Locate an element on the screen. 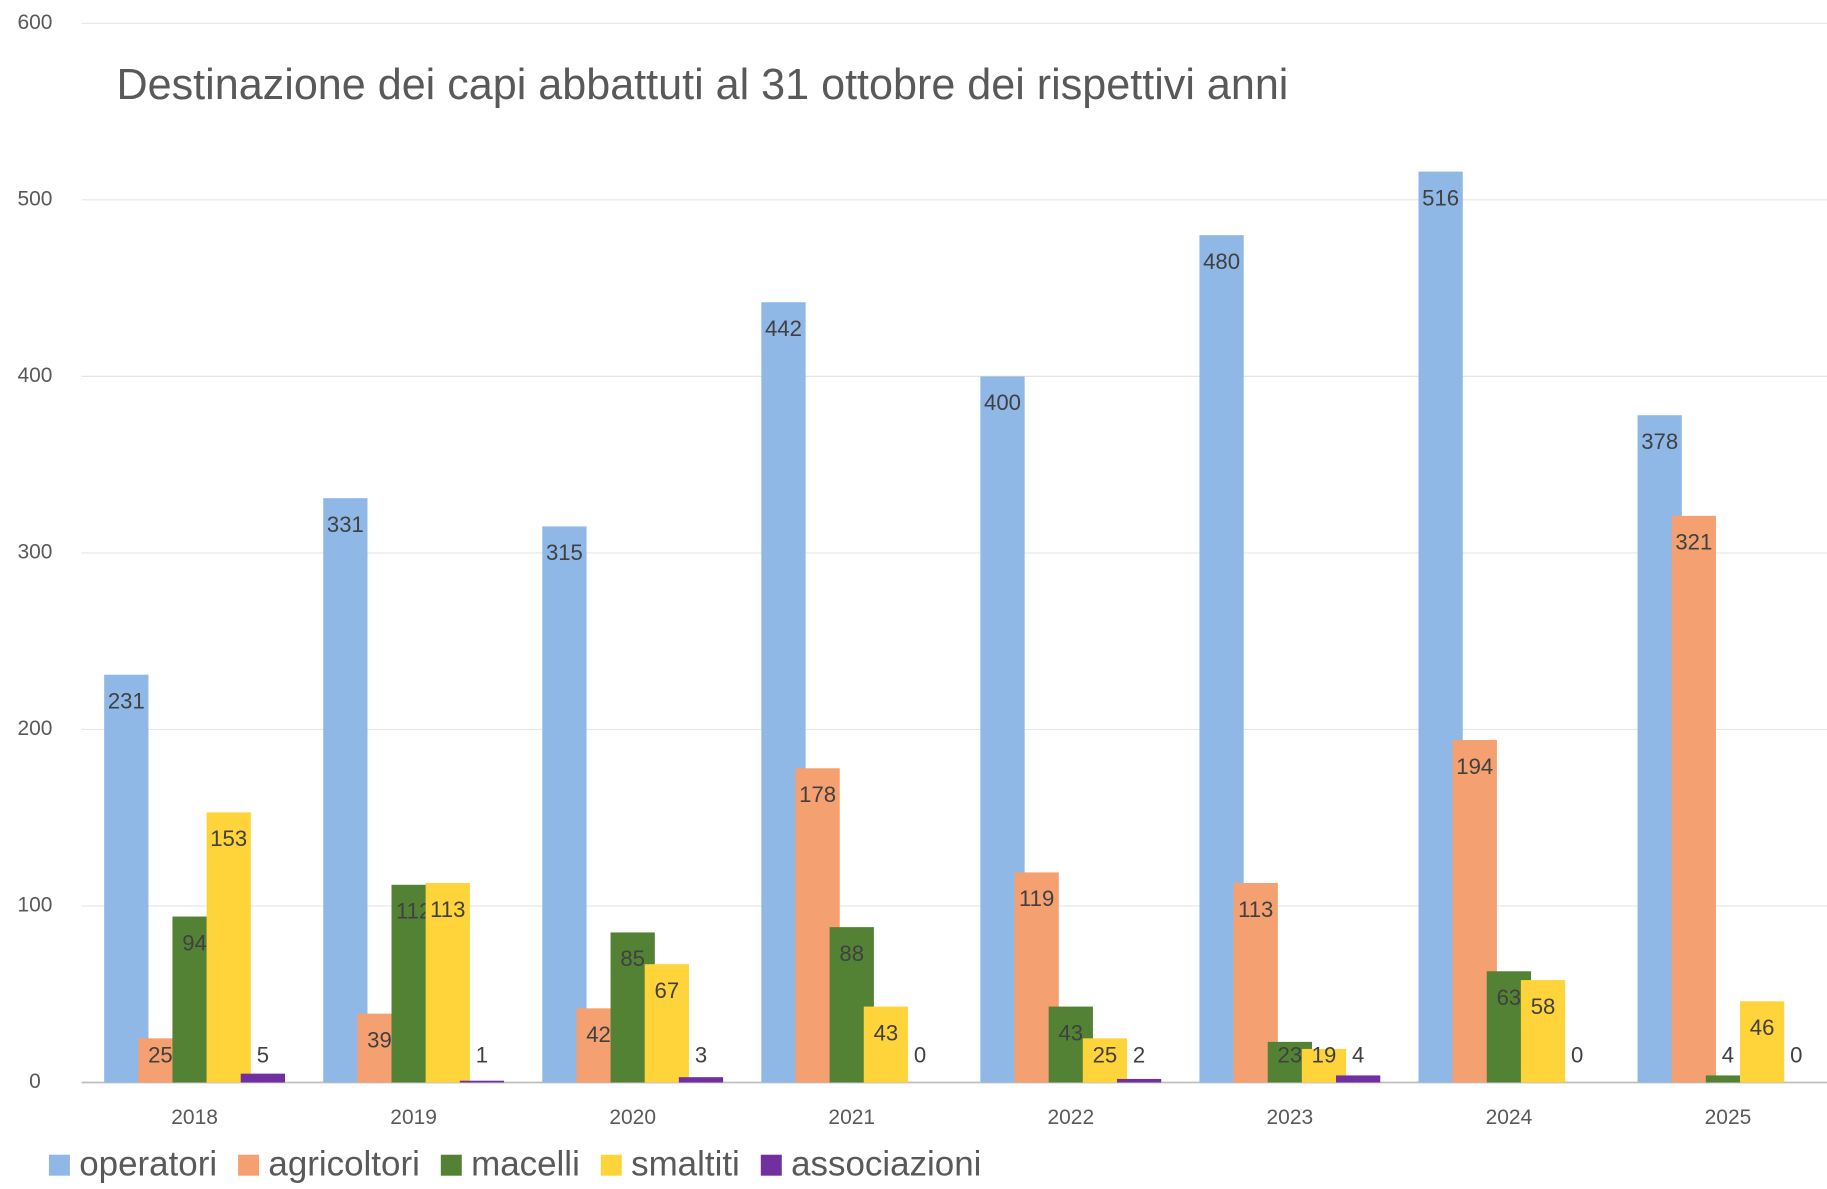 The height and width of the screenshot is (1189, 1827). data-label: 88 is located at coordinates (851, 953).